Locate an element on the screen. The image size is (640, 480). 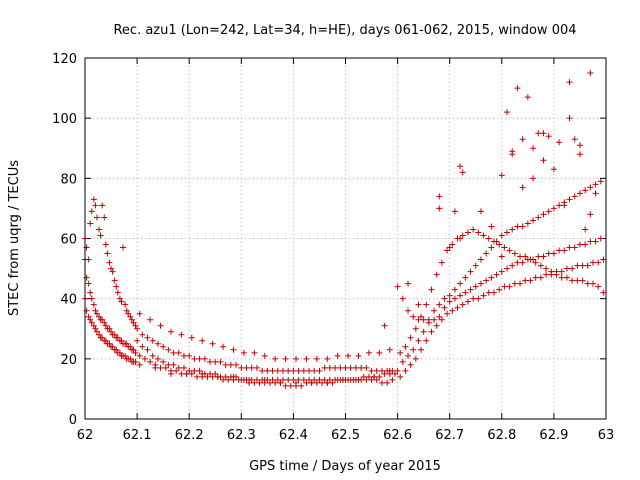
y-axis-label: STEC from uqrg / TECUs is located at coordinates (14, 238).